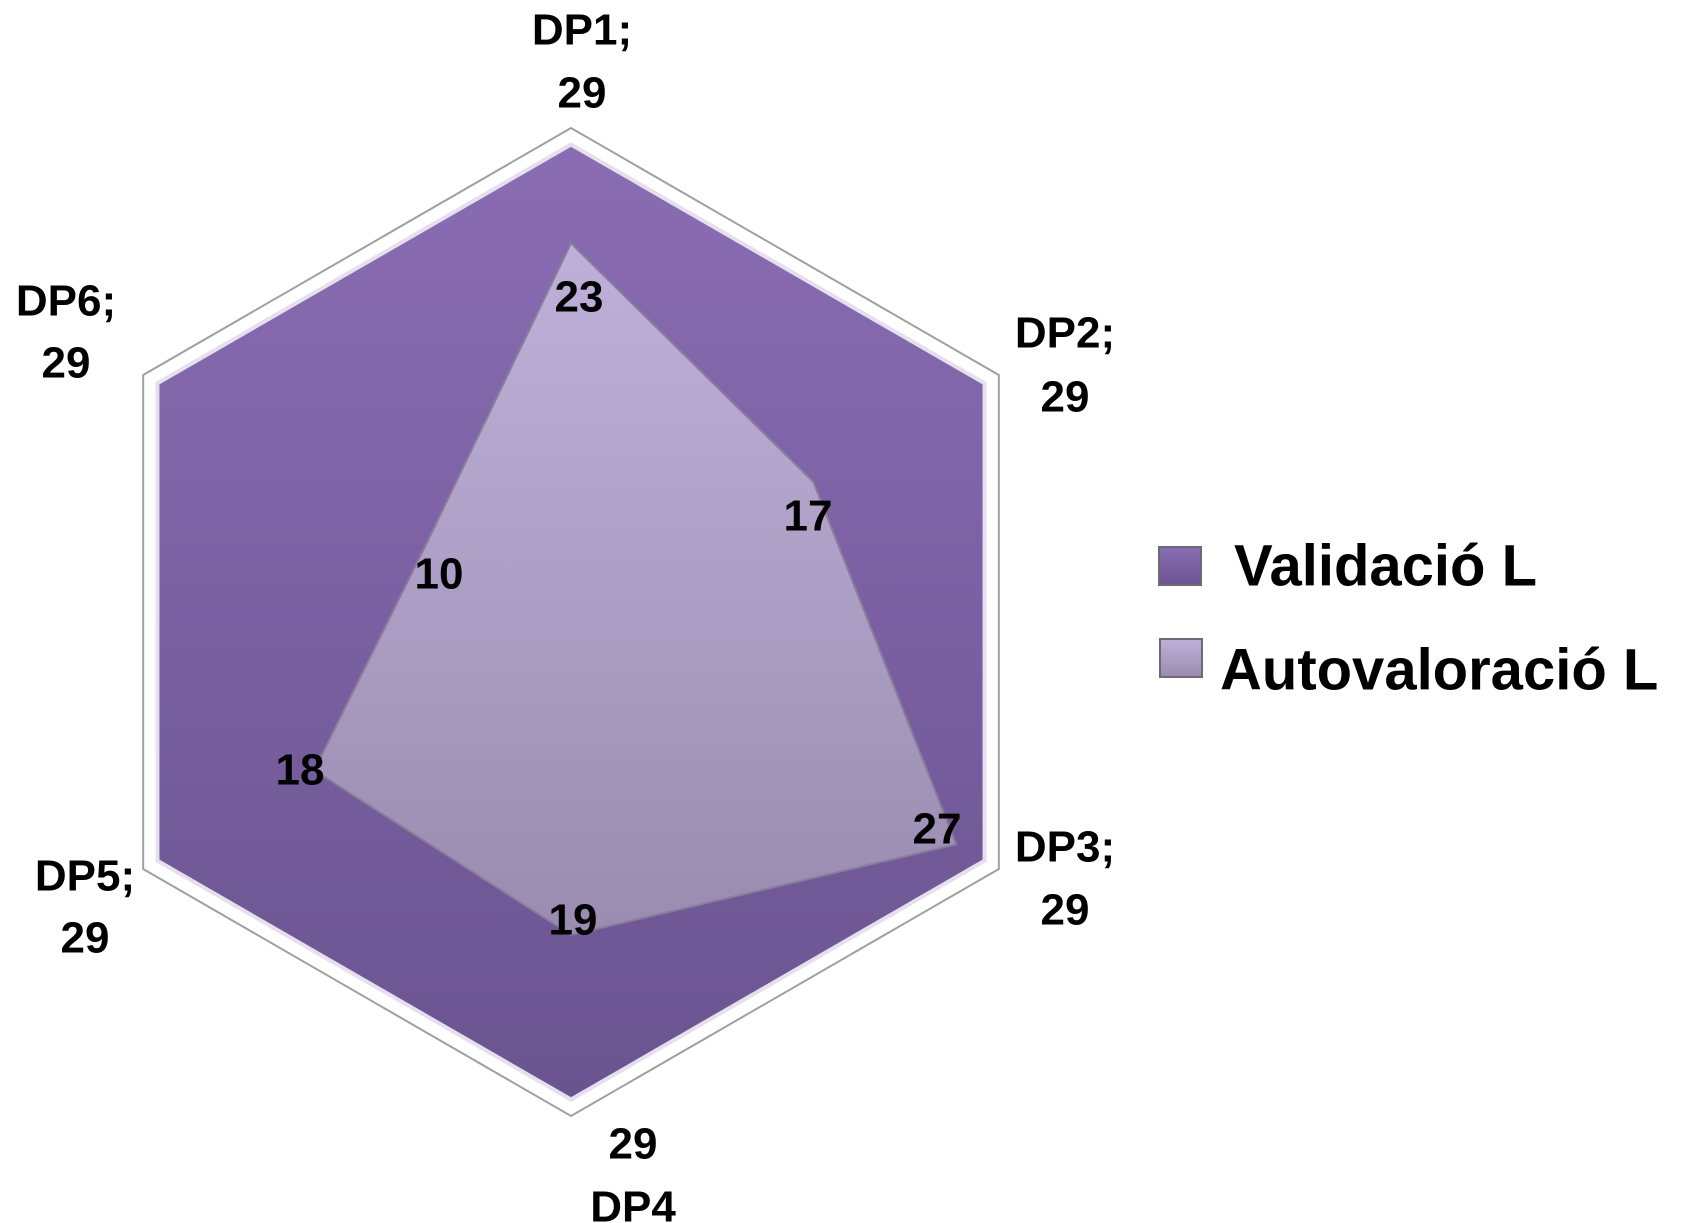 The image size is (1704, 1223). I want to click on data-label: 23, so click(579, 297).